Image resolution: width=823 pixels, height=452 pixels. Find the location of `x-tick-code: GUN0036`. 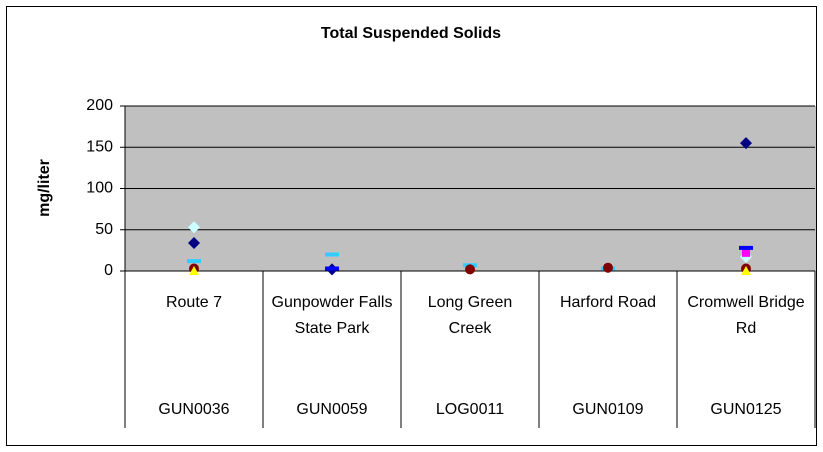

x-tick-code: GUN0036 is located at coordinates (194, 409).